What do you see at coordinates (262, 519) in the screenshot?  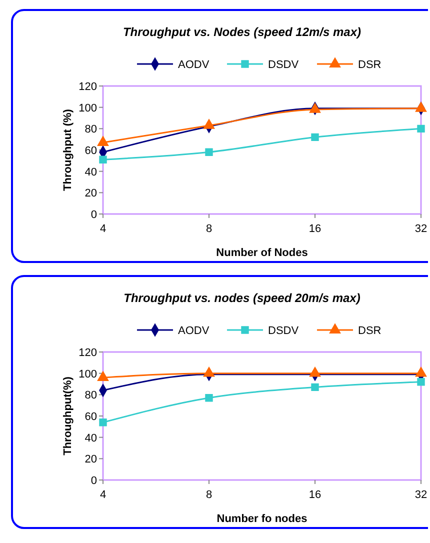 I see `x-axis-title: Number fo nodes` at bounding box center [262, 519].